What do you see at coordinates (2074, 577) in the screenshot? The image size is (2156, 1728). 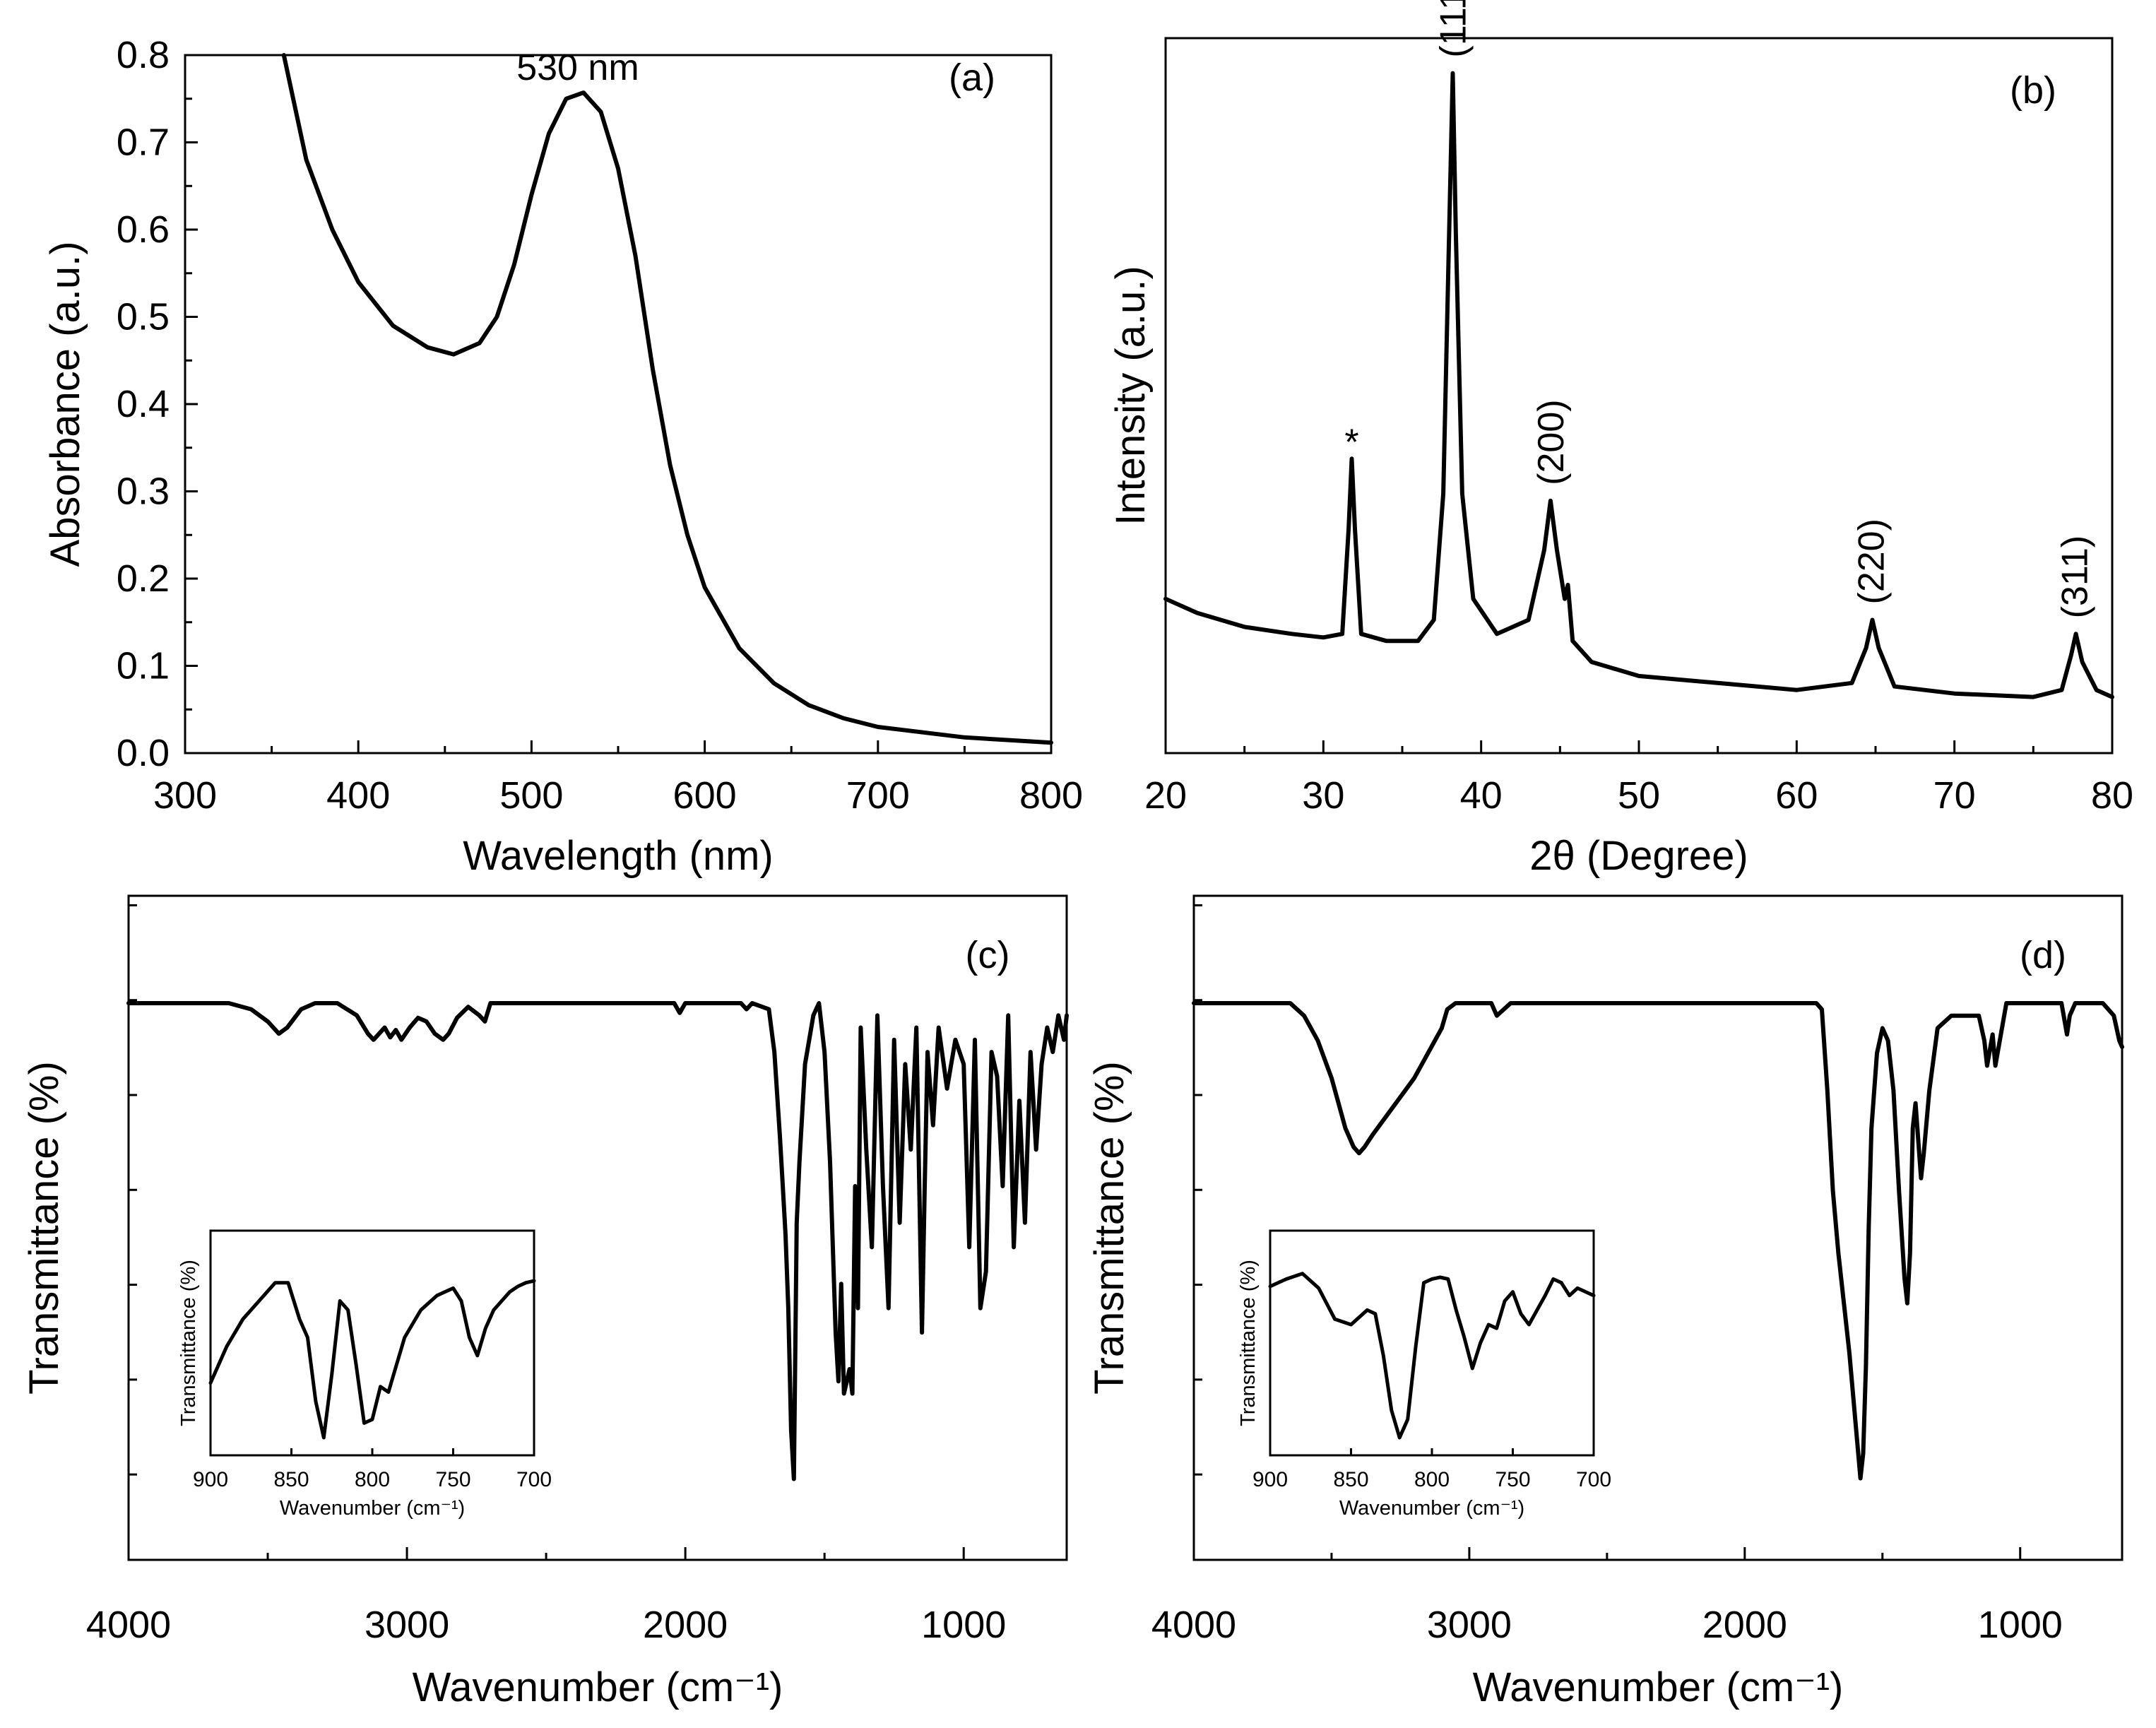 I see `peak-annotation: (311)` at bounding box center [2074, 577].